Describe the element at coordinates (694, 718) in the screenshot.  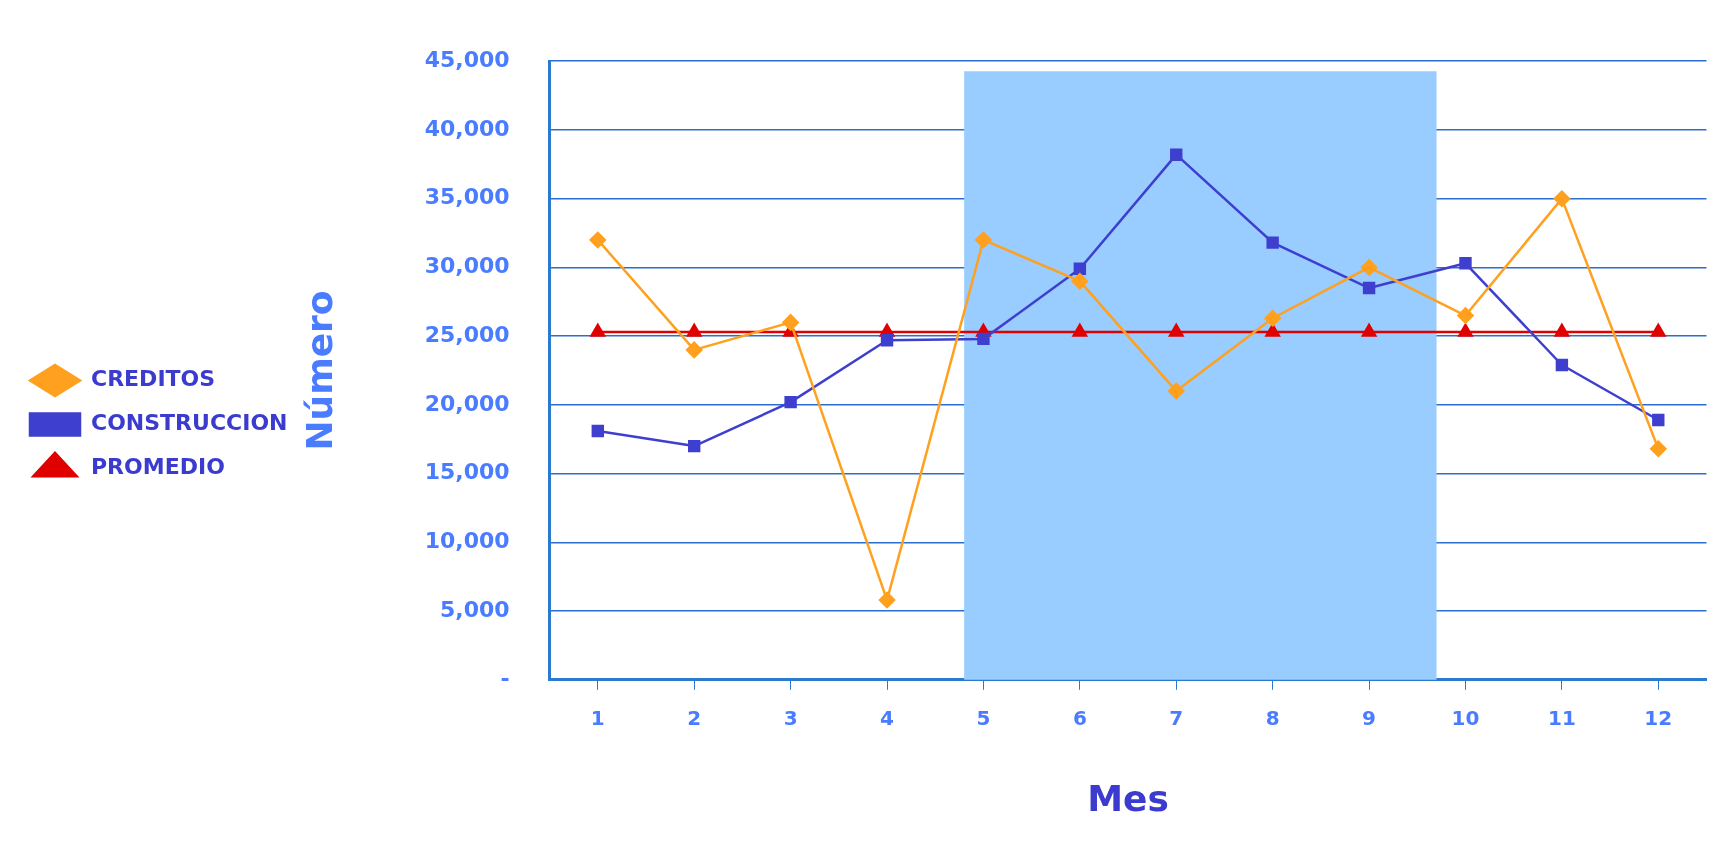
I see `x-tick-label: 2` at that location.